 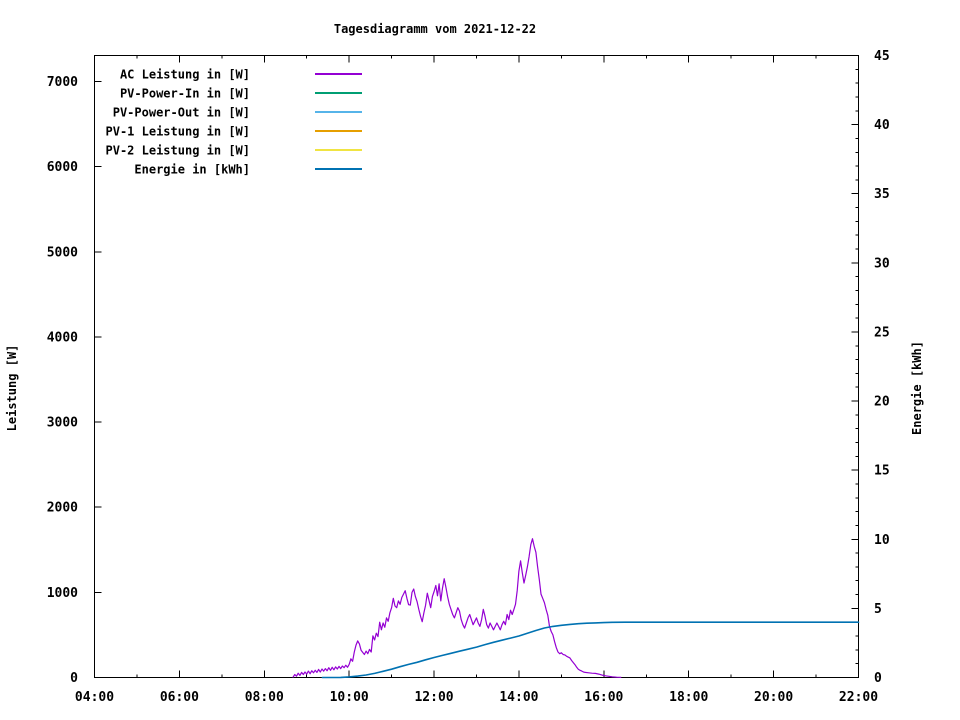 What do you see at coordinates (882, 367) in the screenshot?
I see `right-tick-labels: 0 5 10 15 20 25 30 35 40 45` at bounding box center [882, 367].